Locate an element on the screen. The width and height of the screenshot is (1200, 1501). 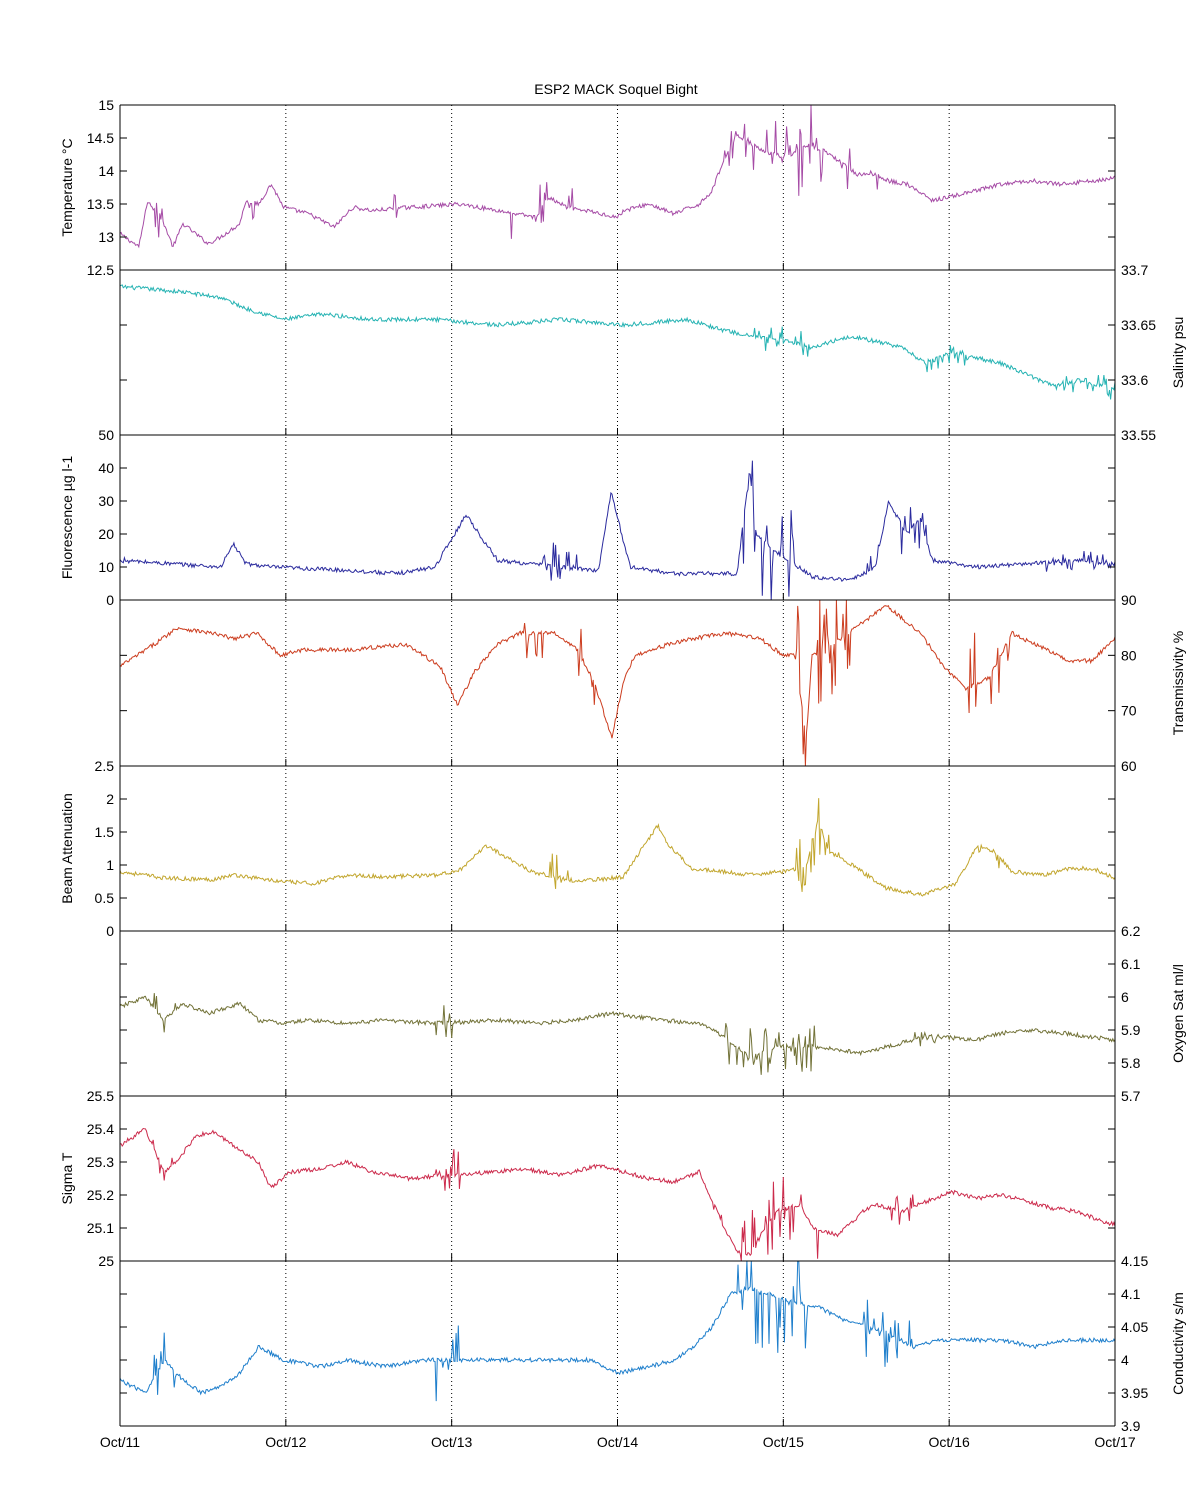
y-tick-label: 2 is located at coordinates (110, 799).